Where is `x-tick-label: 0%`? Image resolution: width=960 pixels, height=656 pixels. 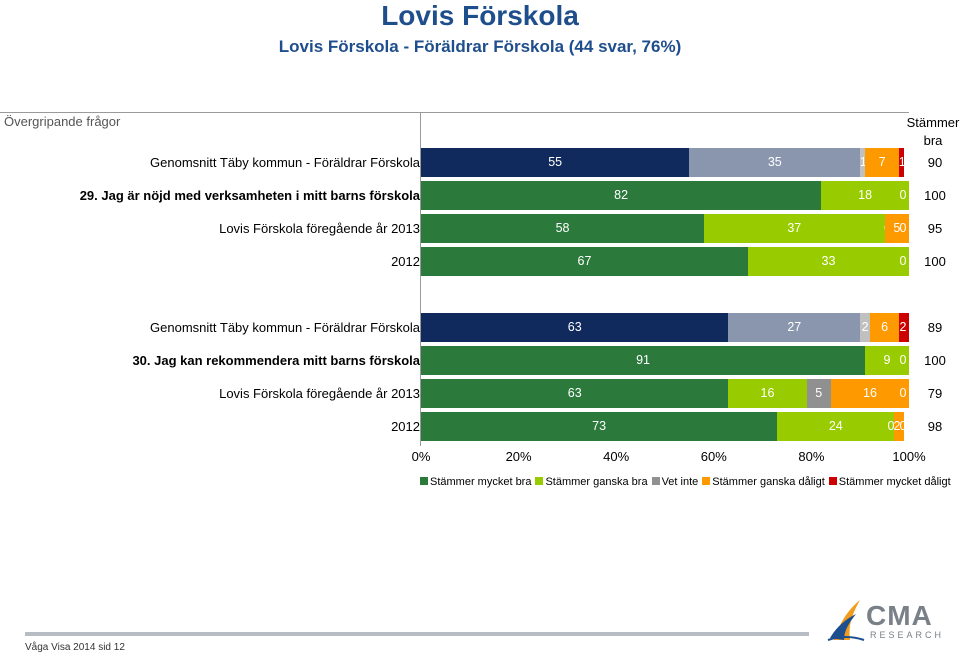 x-tick-label: 0% is located at coordinates (421, 456).